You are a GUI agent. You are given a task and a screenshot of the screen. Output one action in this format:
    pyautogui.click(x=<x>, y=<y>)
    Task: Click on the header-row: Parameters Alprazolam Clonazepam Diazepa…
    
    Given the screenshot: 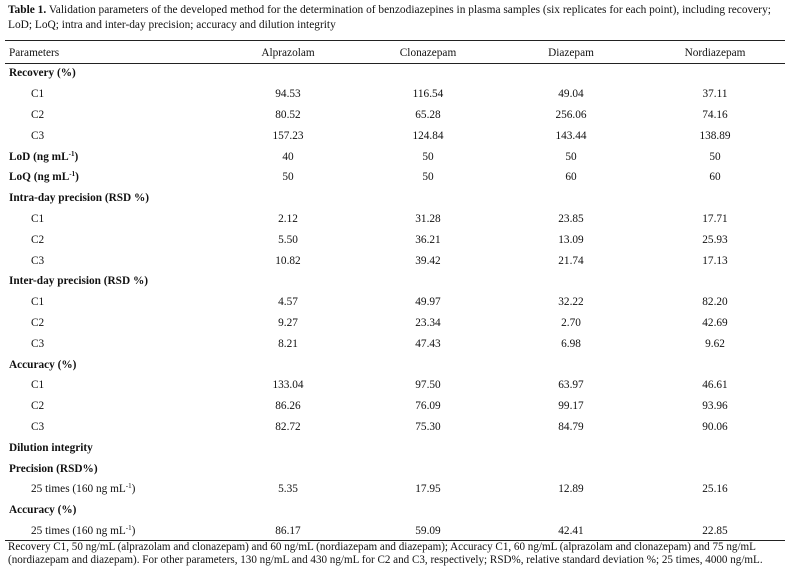 What is the action you would take?
    pyautogui.click(x=395, y=52)
    